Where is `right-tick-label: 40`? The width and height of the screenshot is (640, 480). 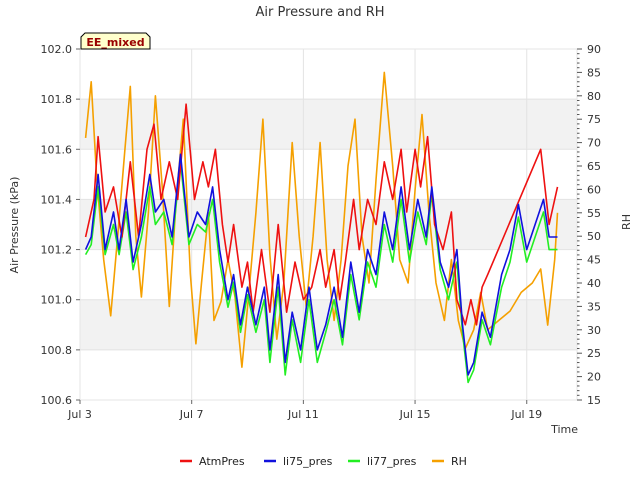 right-tick-label: 40 is located at coordinates (594, 283).